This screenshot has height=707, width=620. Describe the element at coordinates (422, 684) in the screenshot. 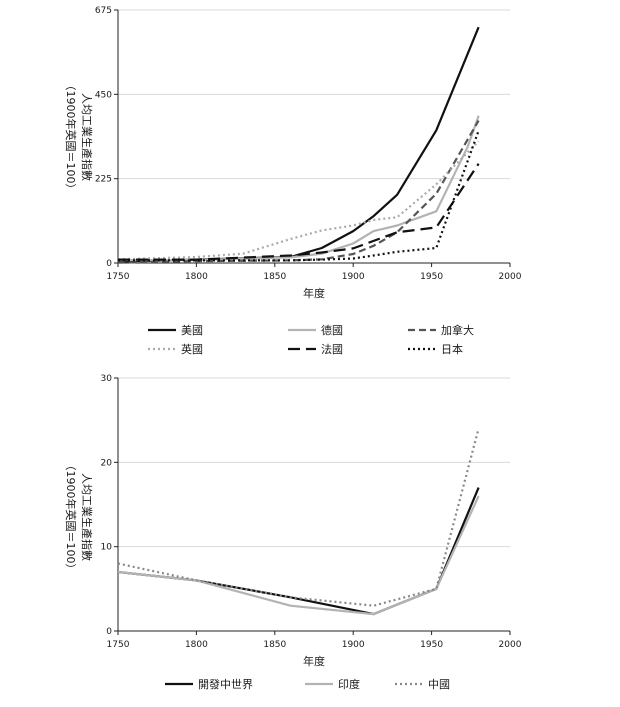

I see `legend-item: 中國` at that location.